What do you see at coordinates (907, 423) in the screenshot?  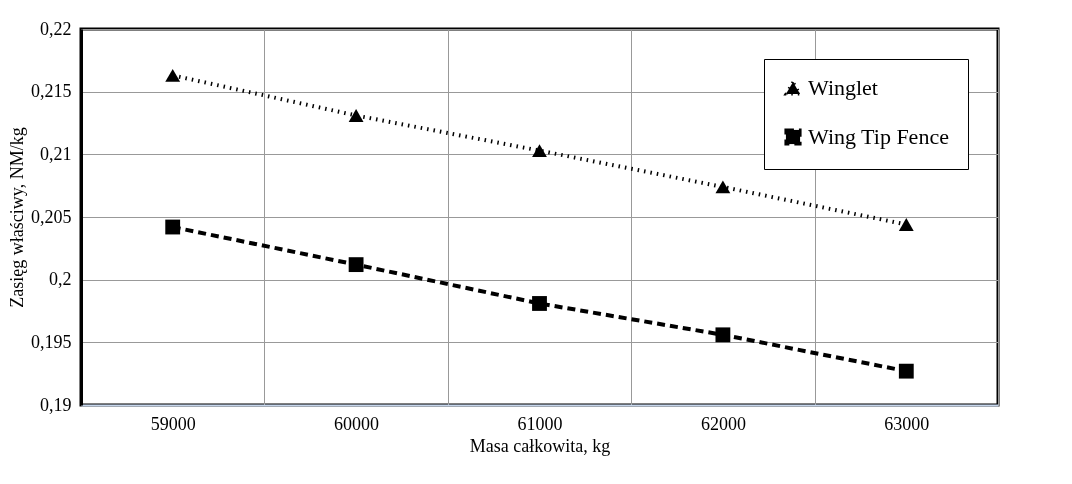 I see `x-tick-label: 63000` at bounding box center [907, 423].